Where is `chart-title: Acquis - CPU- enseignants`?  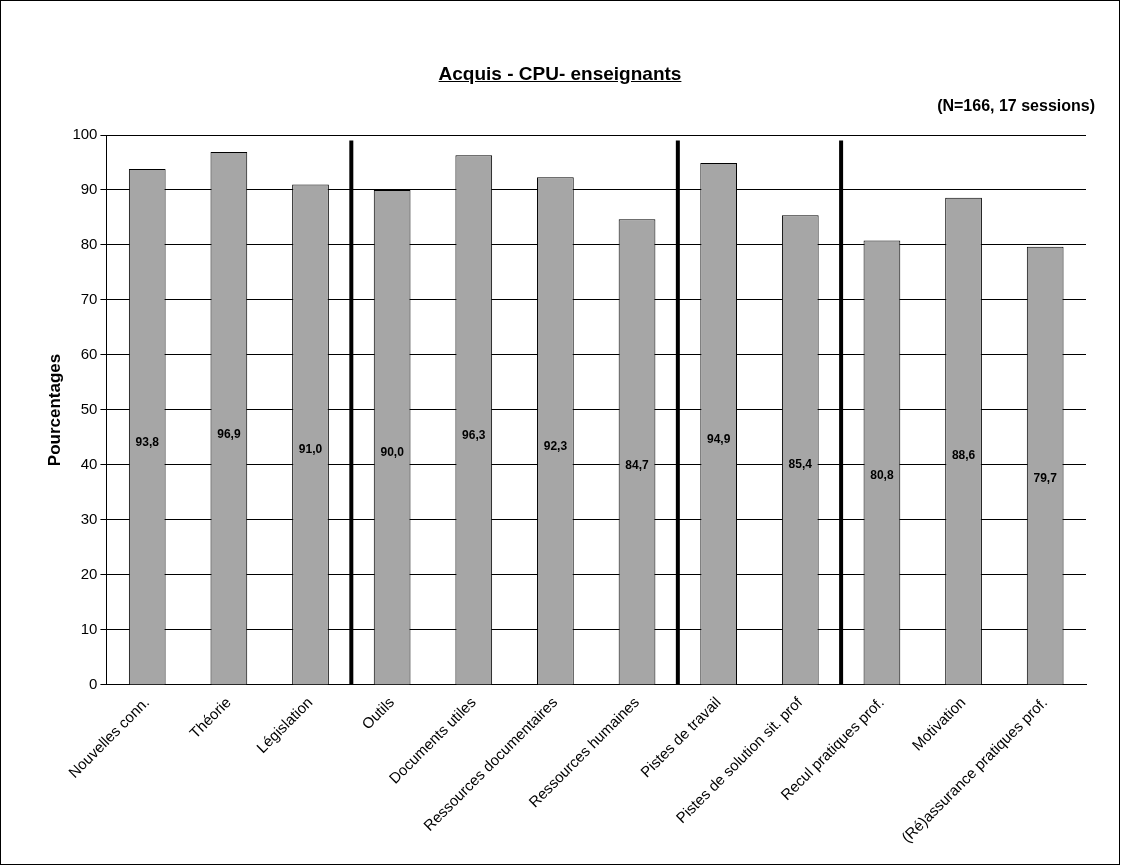
chart-title: Acquis - CPU- enseignants is located at coordinates (560, 73).